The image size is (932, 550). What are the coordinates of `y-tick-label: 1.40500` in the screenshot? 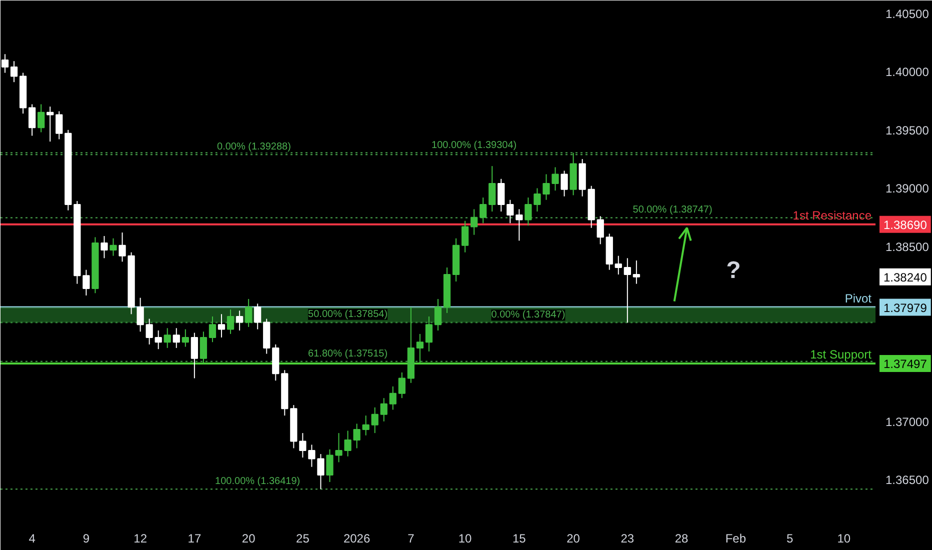 It's located at (908, 13).